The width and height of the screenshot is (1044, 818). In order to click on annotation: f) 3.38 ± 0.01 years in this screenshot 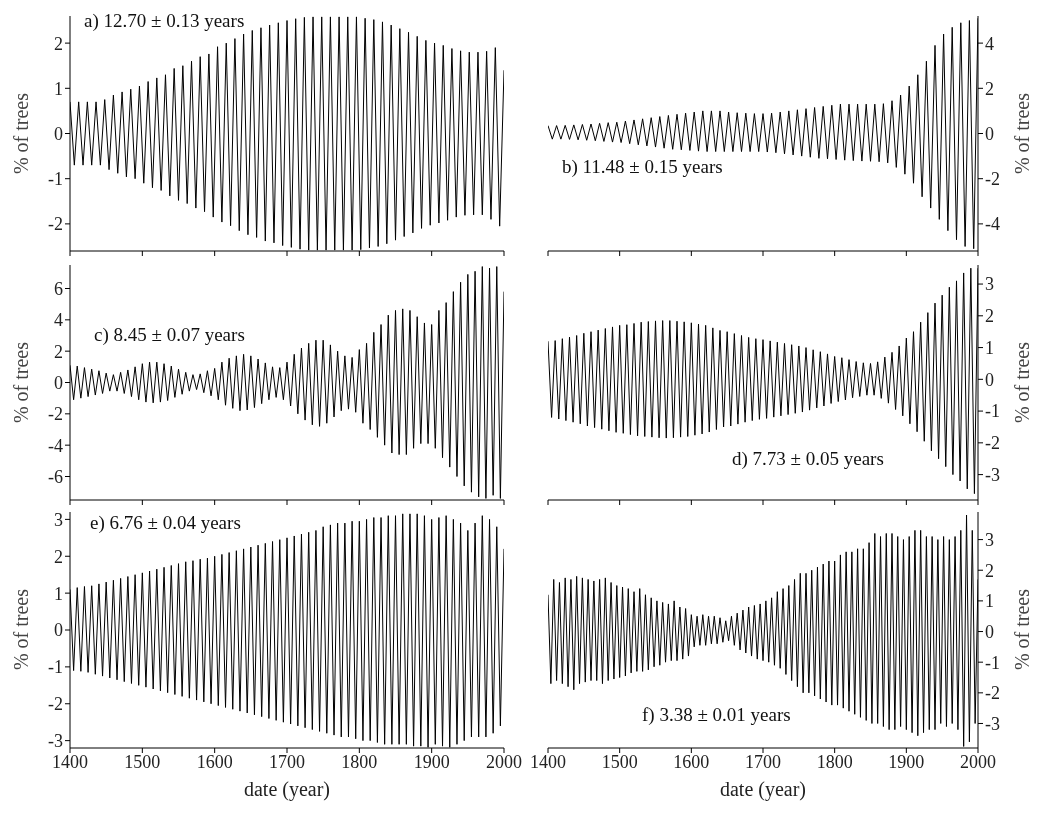, I will do `click(716, 715)`.